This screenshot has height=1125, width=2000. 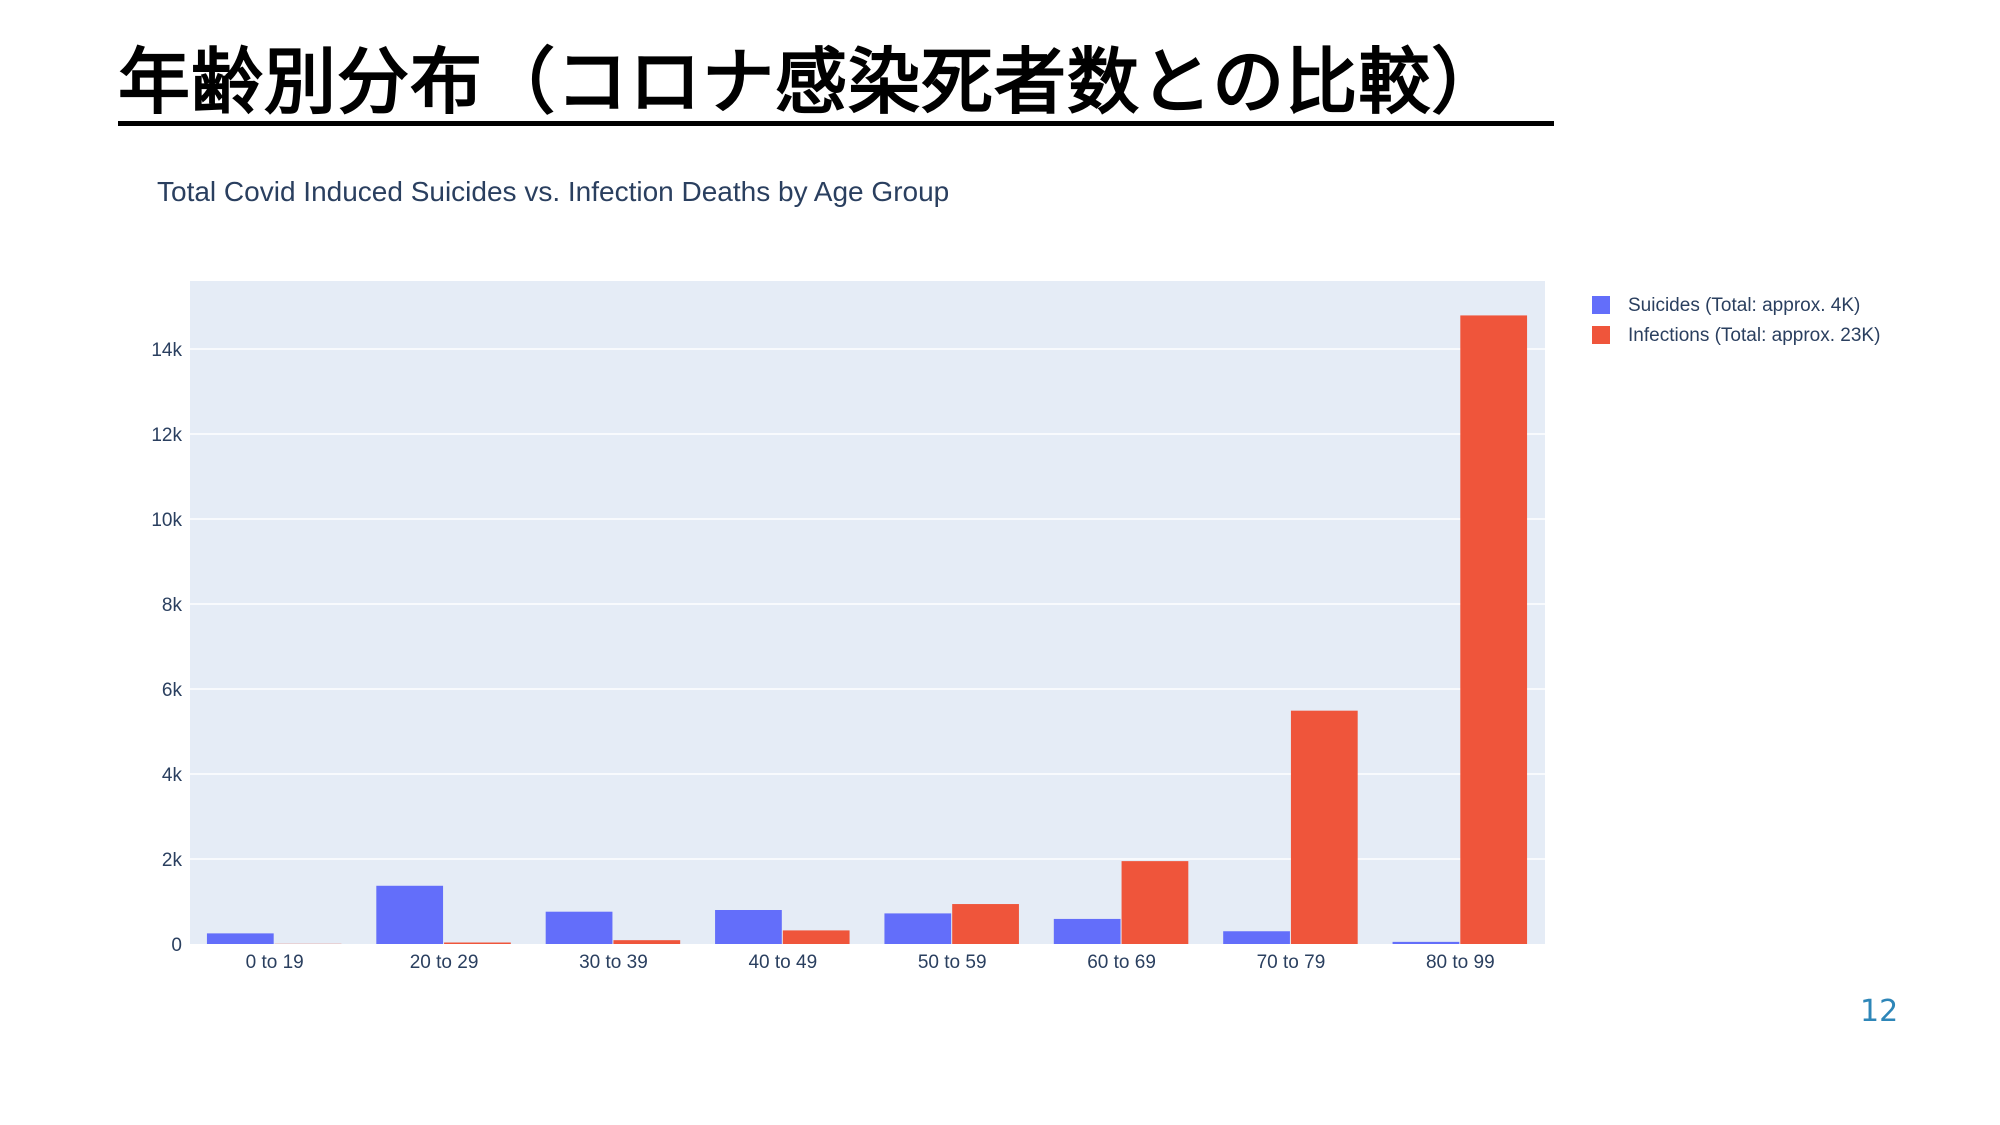 I want to click on x-tick-label: 70 to 79, so click(x=1291, y=962).